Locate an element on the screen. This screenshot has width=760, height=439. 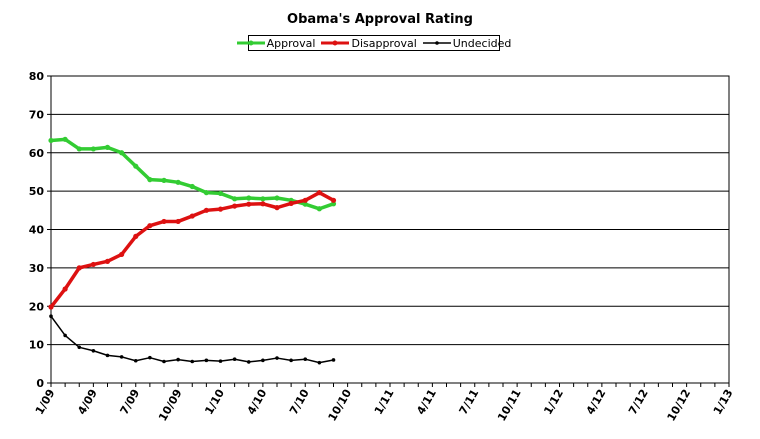
chart-title: Obama's Approval Rating is located at coordinates (380, 19).